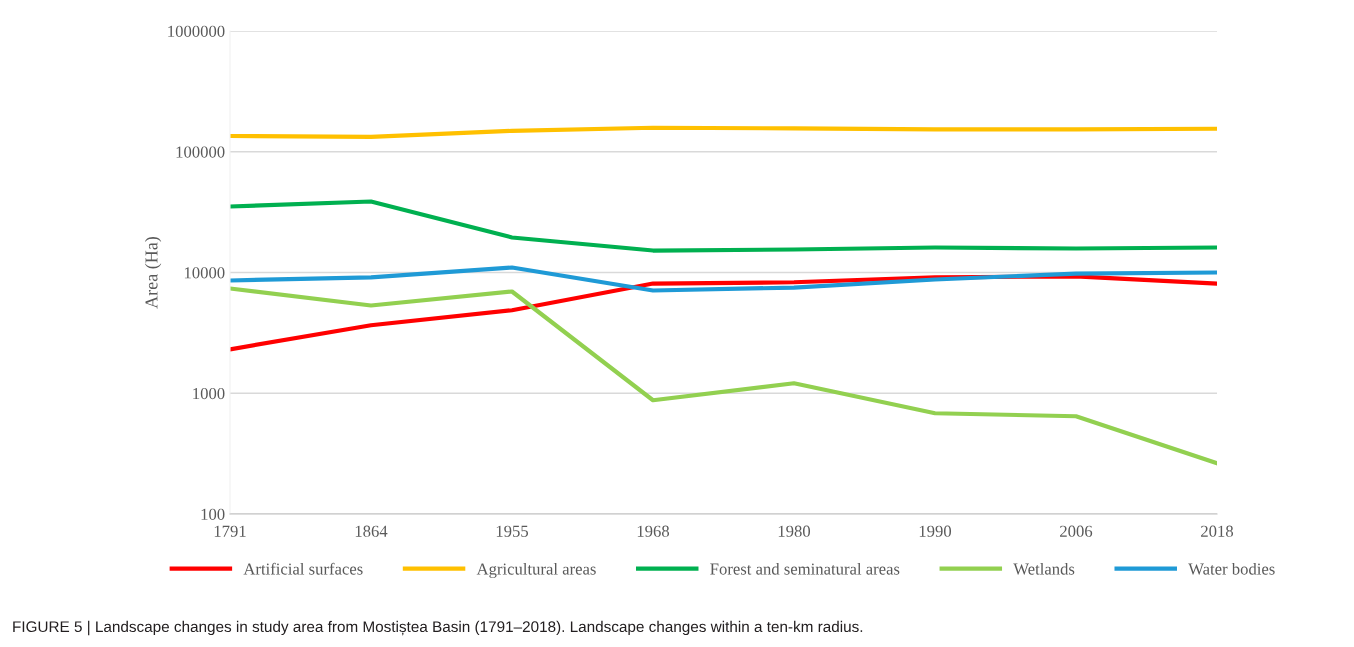  Describe the element at coordinates (213, 514) in the screenshot. I see `y-tick-label: 100` at that location.